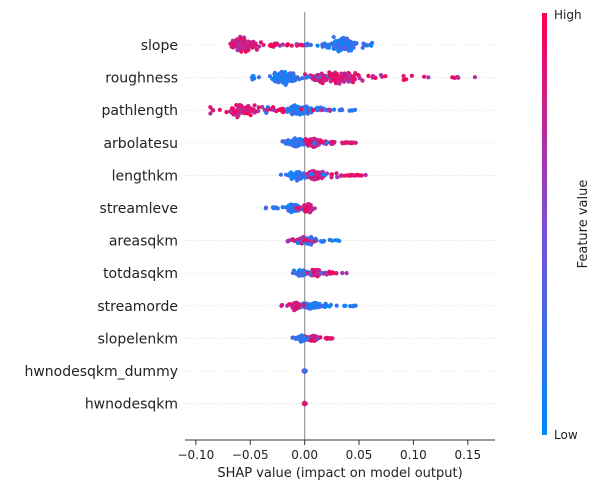  What do you see at coordinates (566, 435) in the screenshot?
I see `colorbar-low-label: Low` at bounding box center [566, 435].